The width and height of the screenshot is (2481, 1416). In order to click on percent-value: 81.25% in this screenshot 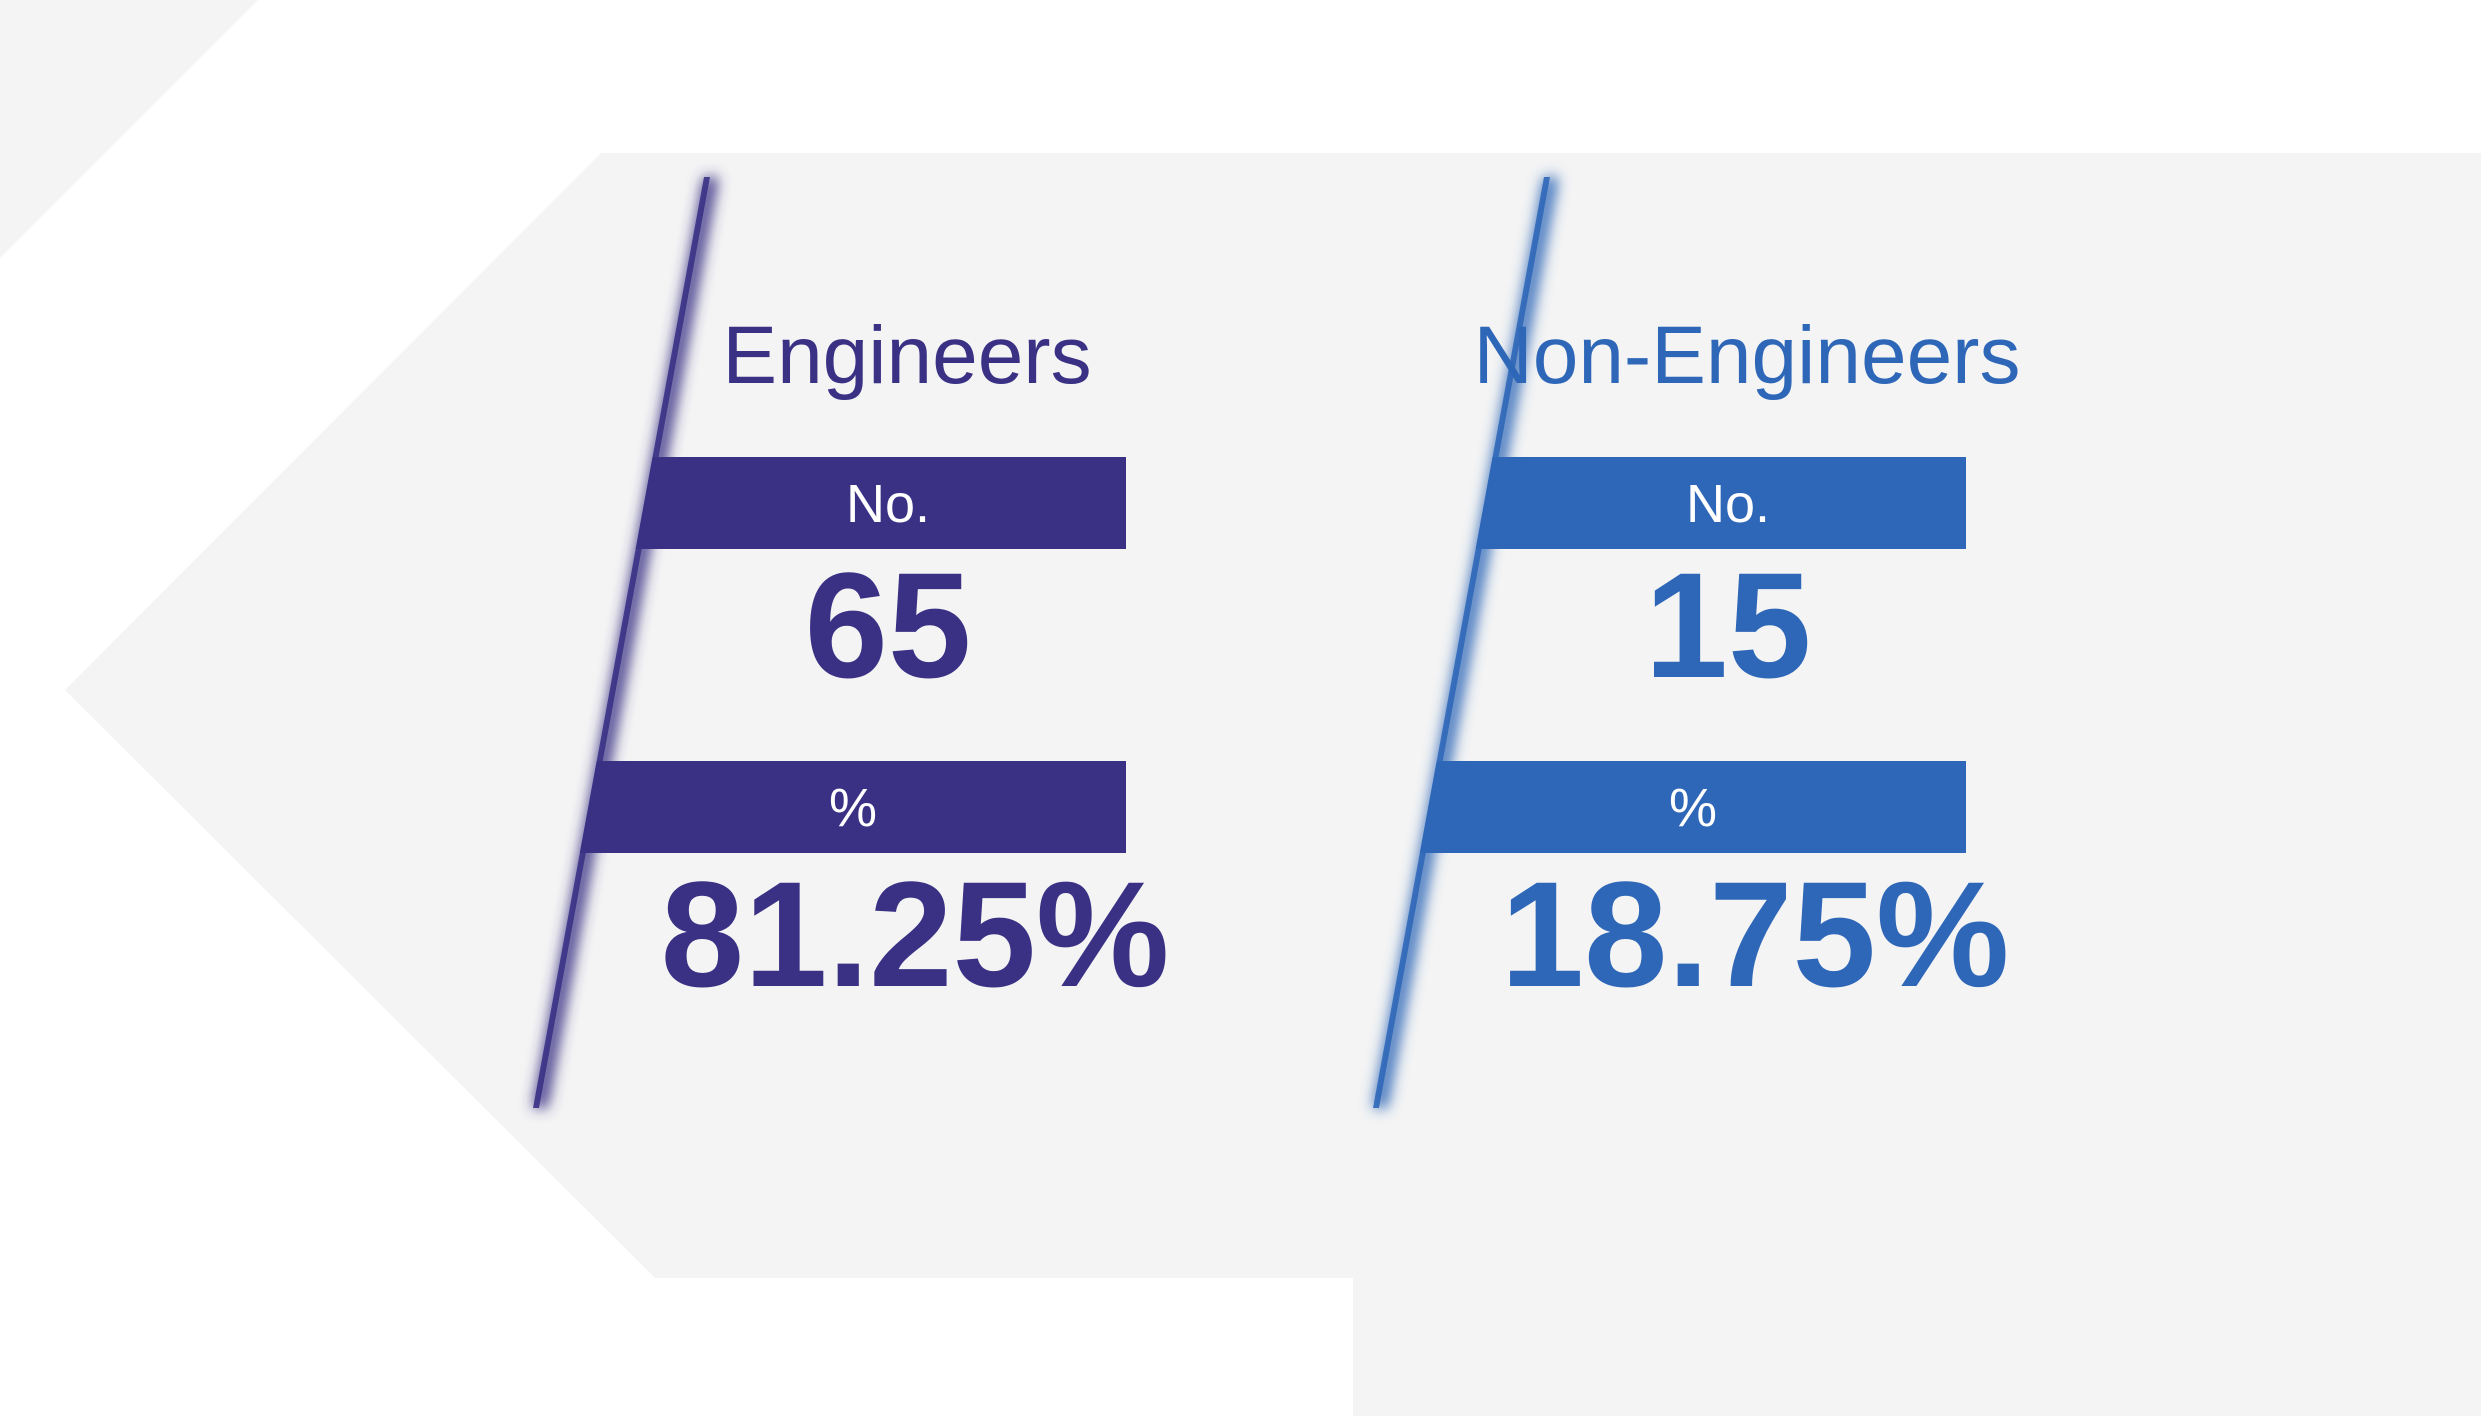, I will do `click(915, 934)`.